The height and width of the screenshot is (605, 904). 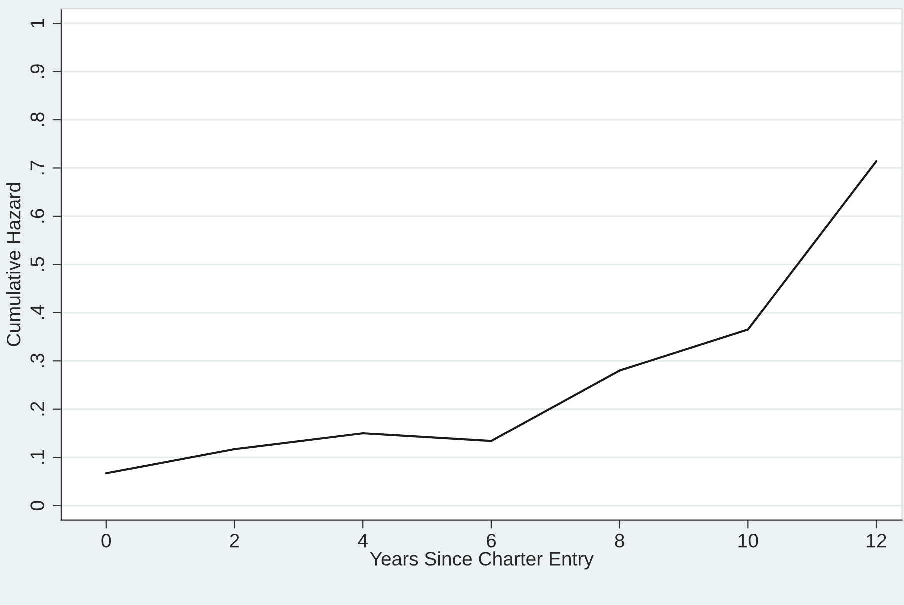 I want to click on x-tick-label: 0, so click(x=107, y=541).